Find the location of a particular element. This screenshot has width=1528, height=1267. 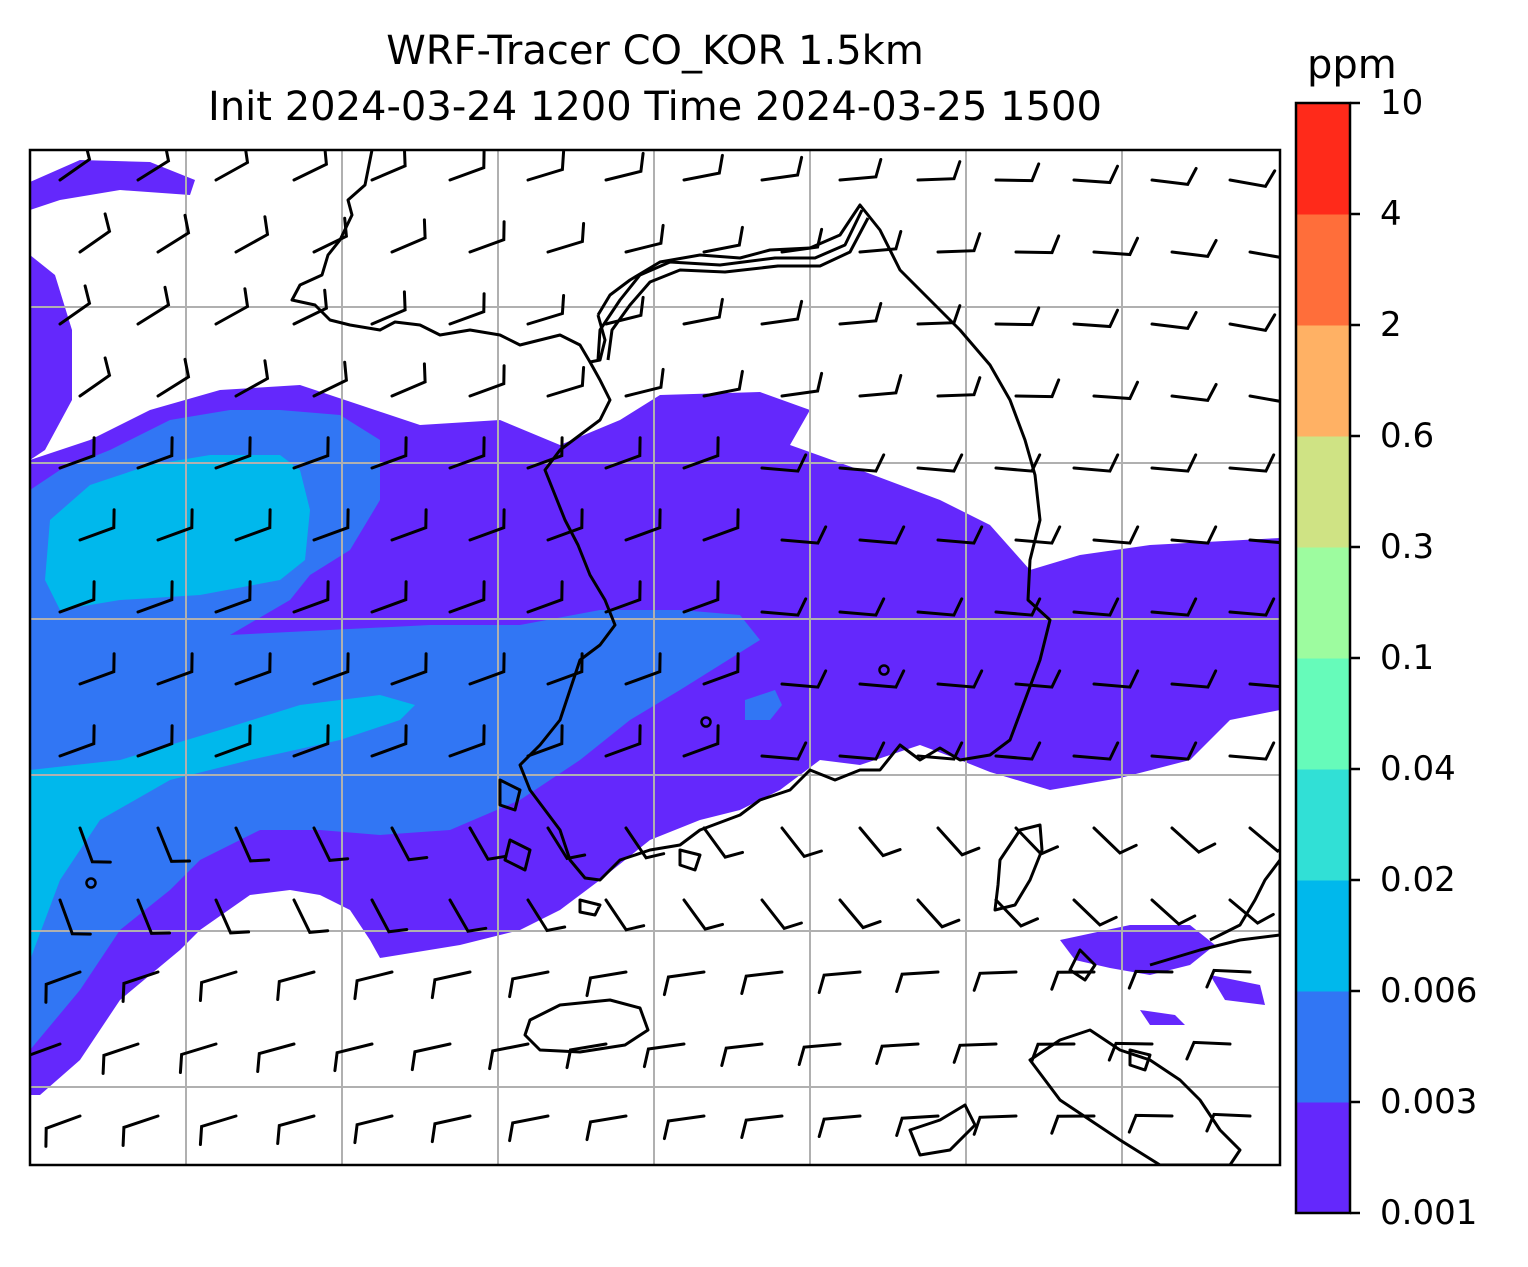

colorbar-unit-label: ppm is located at coordinates (1352, 65).